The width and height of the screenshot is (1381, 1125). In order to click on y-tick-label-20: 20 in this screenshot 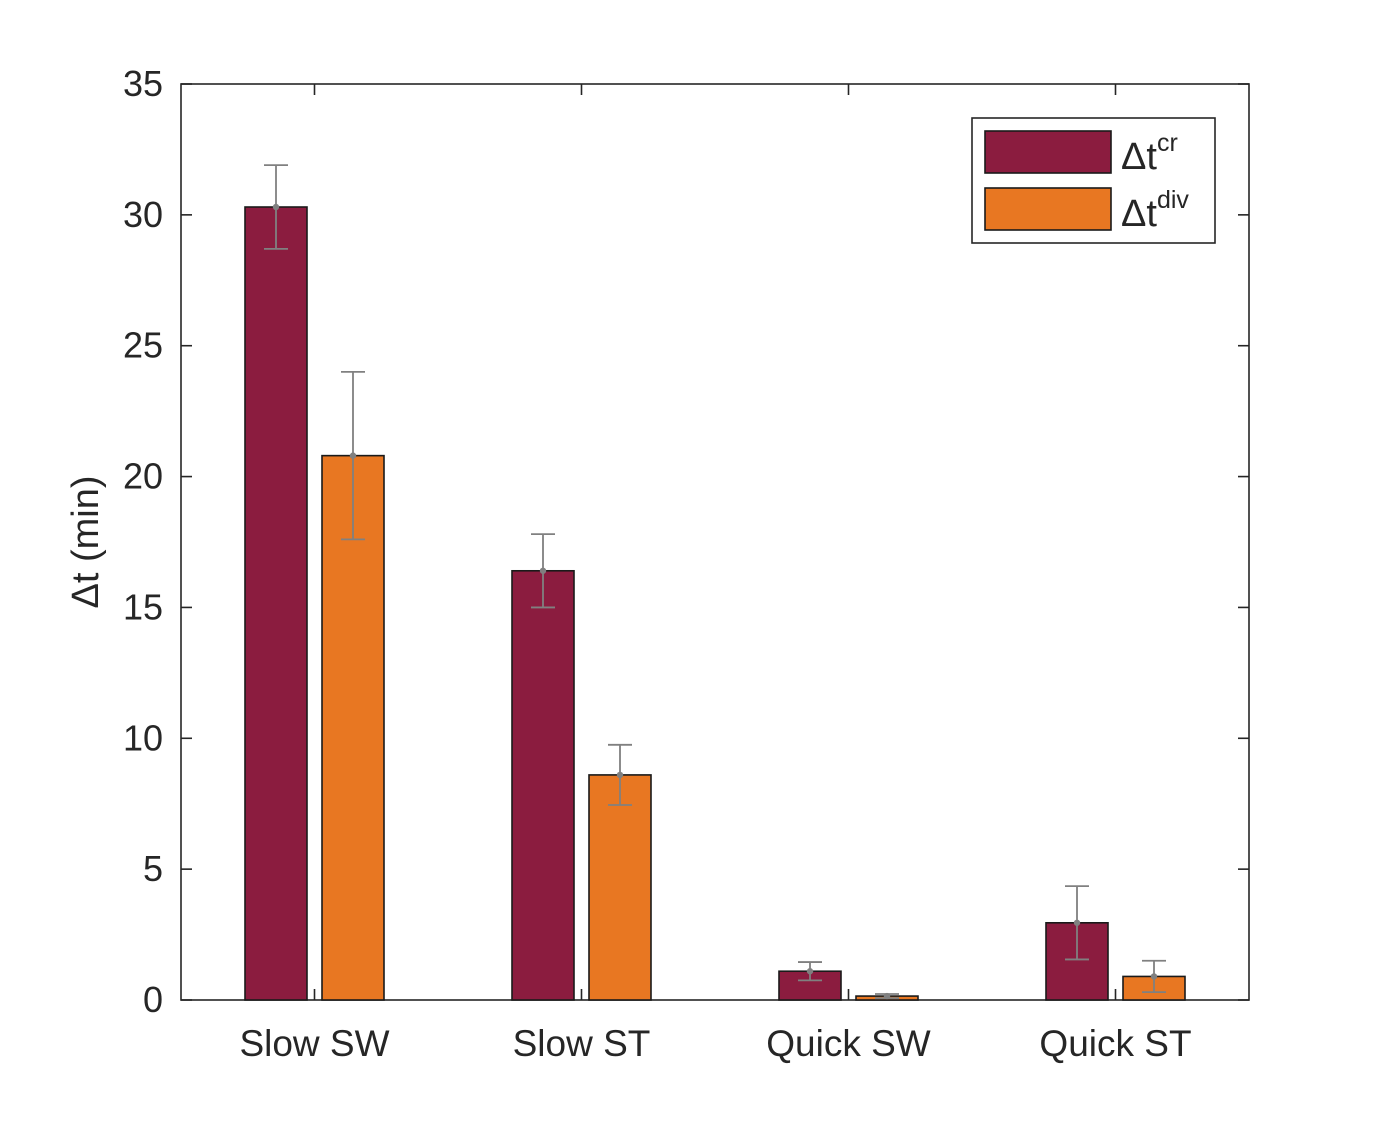, I will do `click(143, 476)`.